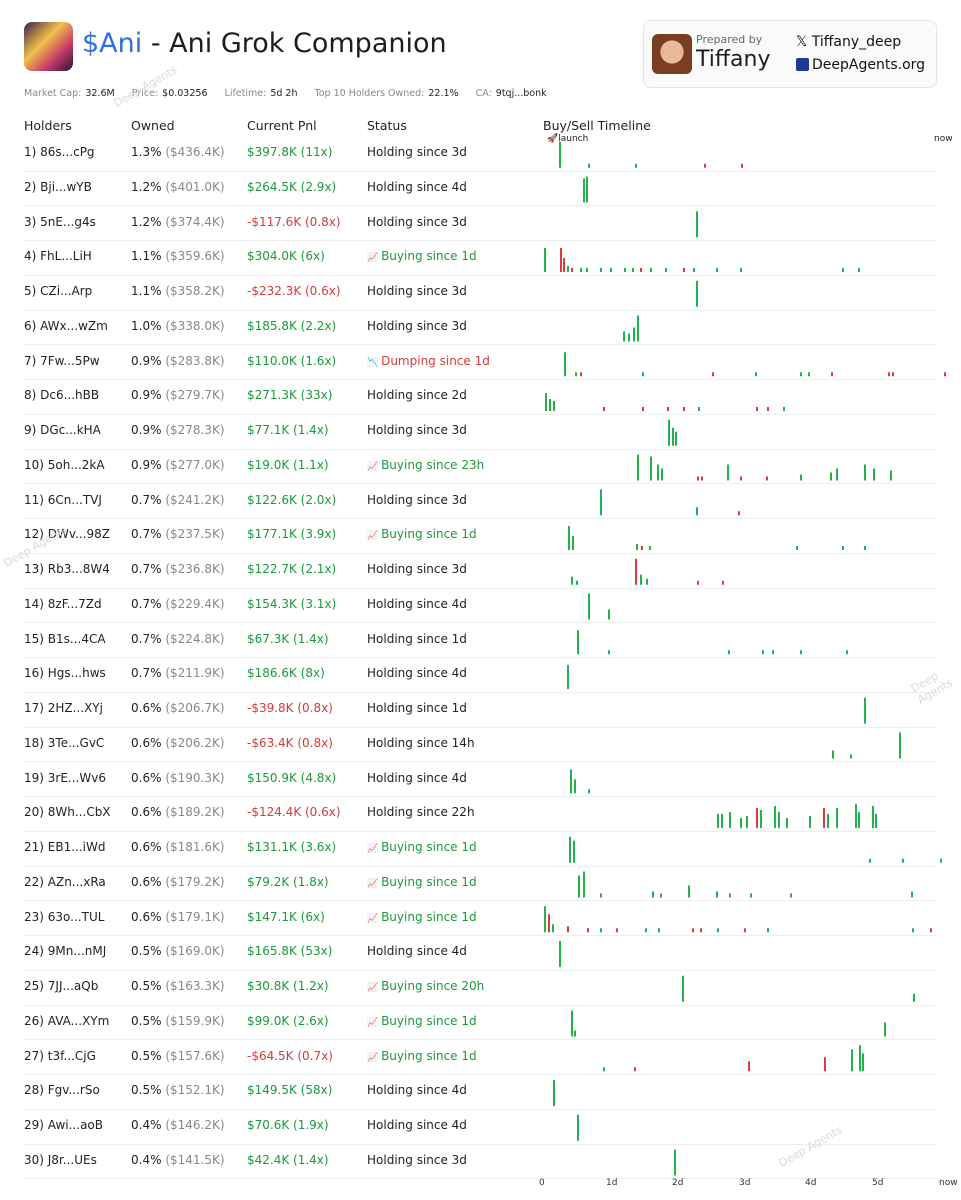  I want to click on pnl-value: $19.0K (1.1x), so click(288, 464).